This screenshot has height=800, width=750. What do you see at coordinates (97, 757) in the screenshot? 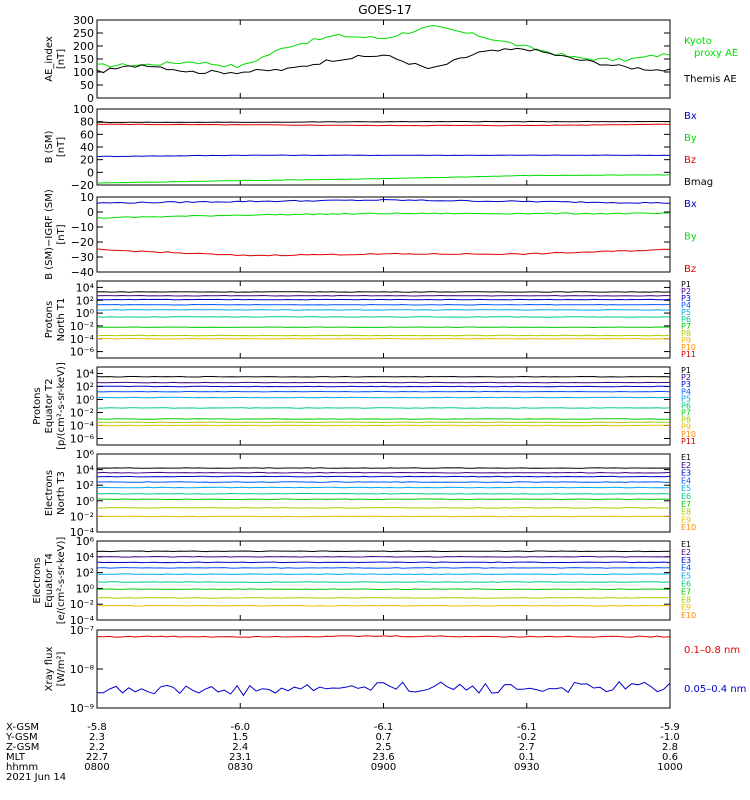
I see `time-axis-value-mlt: 22.7` at bounding box center [97, 757].